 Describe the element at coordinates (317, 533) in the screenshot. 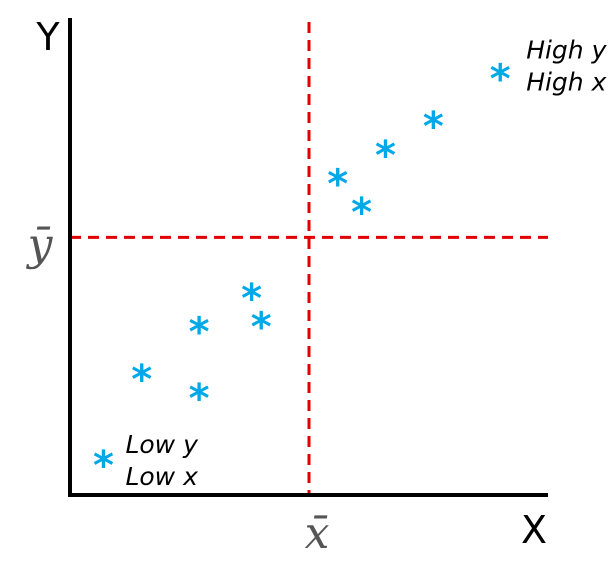

I see `x-mean-label: x̄` at that location.